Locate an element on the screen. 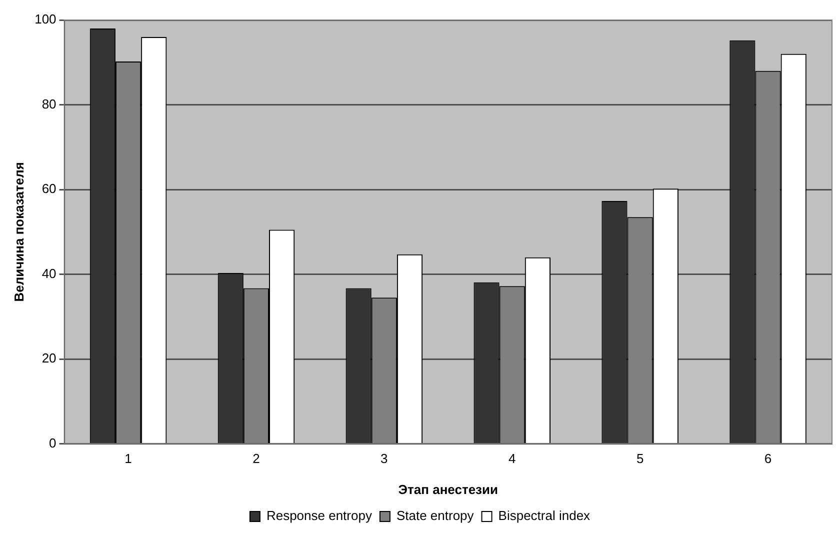 Image resolution: width=836 pixels, height=538 pixels. x-axis-title: Этап анестезии is located at coordinates (448, 489).